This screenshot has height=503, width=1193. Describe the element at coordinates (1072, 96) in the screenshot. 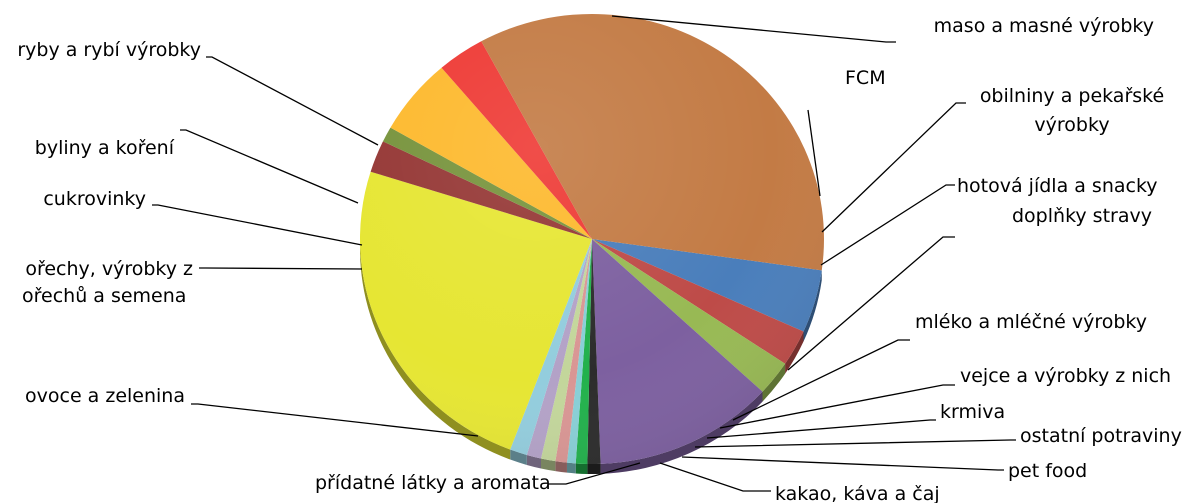

I see `label-obilniny-a-peka-sk-v-robky: obilniny a pekařské` at that location.